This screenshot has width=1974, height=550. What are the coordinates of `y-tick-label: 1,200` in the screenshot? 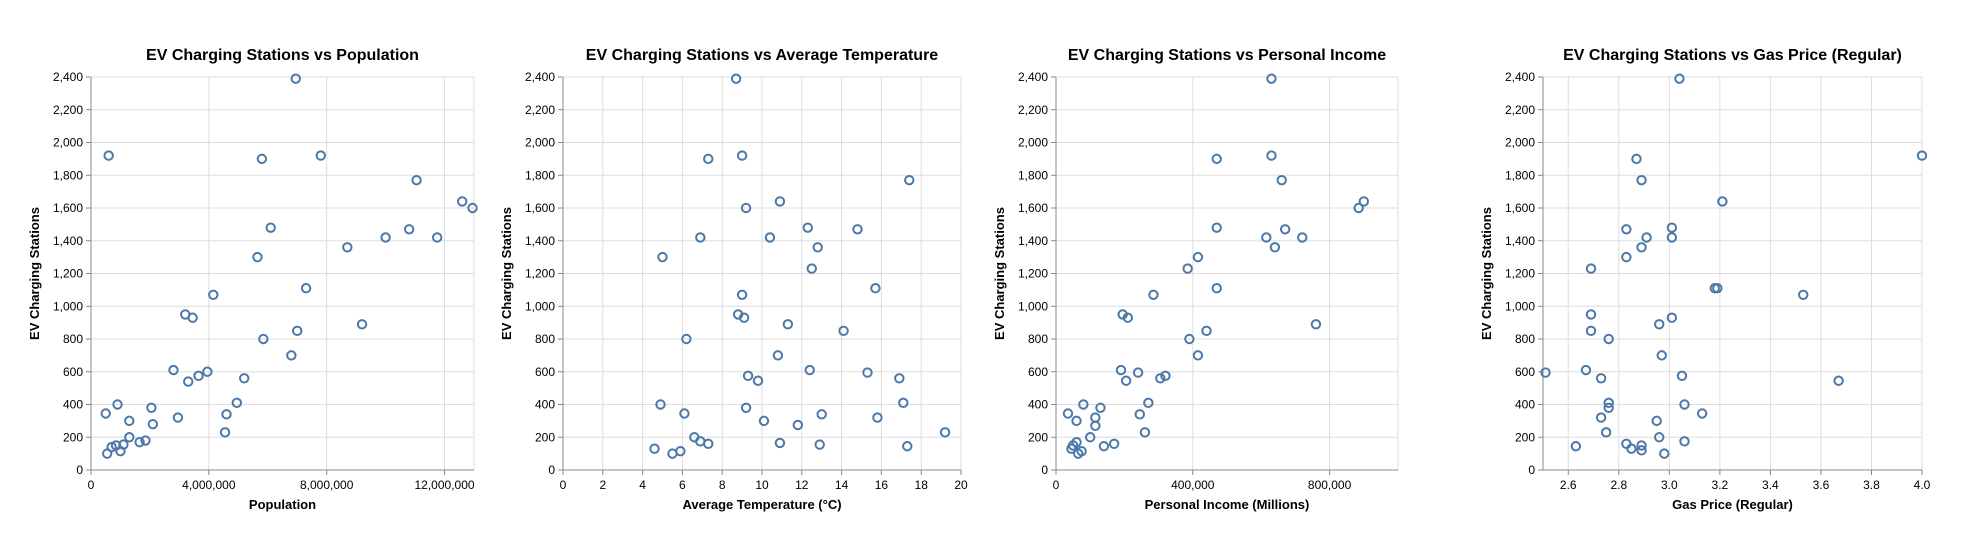 It's located at (540, 274).